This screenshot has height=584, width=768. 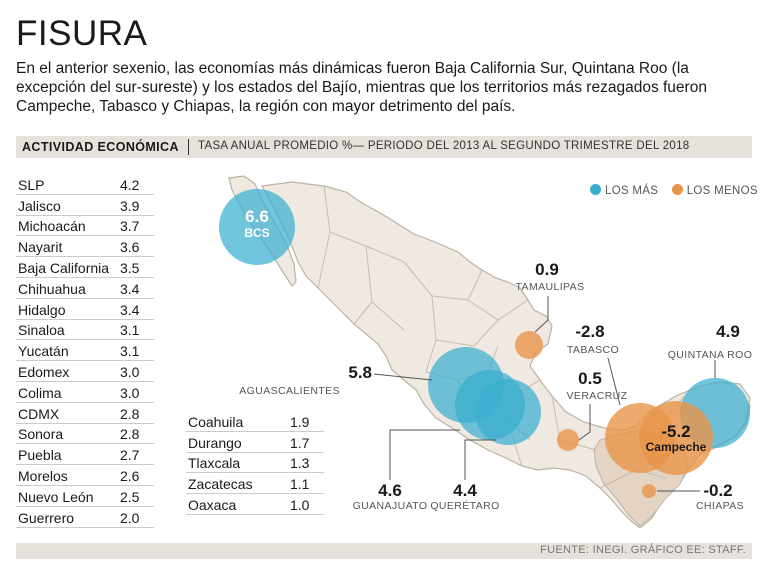 What do you see at coordinates (52, 226) in the screenshot?
I see `state-name: Michoacán` at bounding box center [52, 226].